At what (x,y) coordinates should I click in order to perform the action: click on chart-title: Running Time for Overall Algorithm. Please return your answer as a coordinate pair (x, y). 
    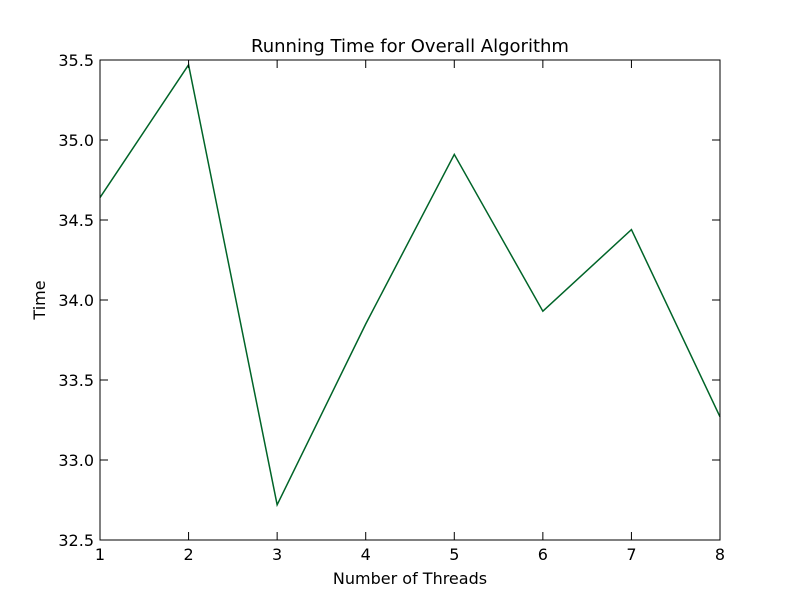
    Looking at the image, I should click on (410, 46).